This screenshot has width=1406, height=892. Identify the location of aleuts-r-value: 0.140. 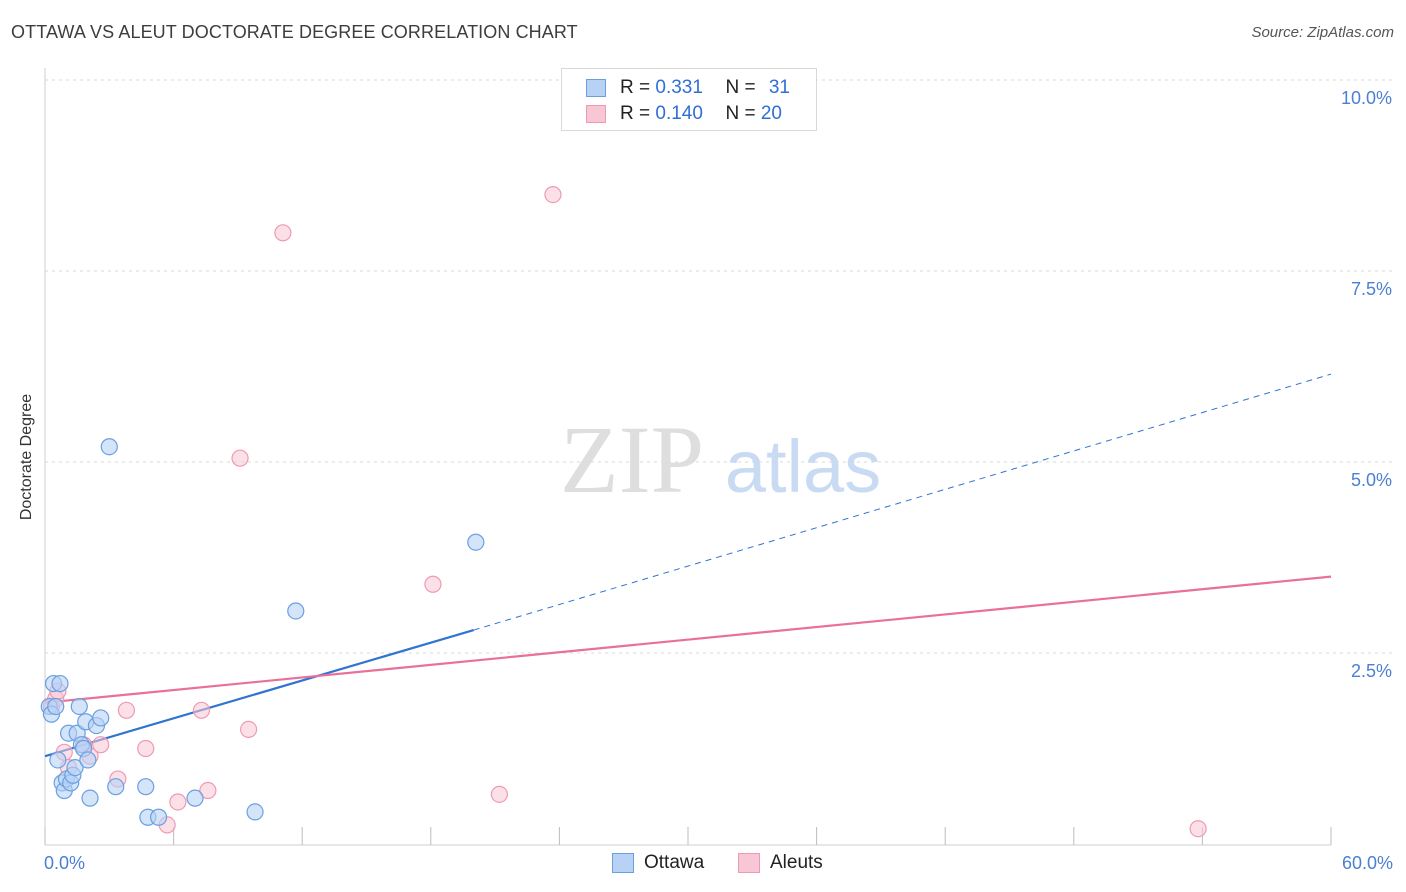
(679, 113).